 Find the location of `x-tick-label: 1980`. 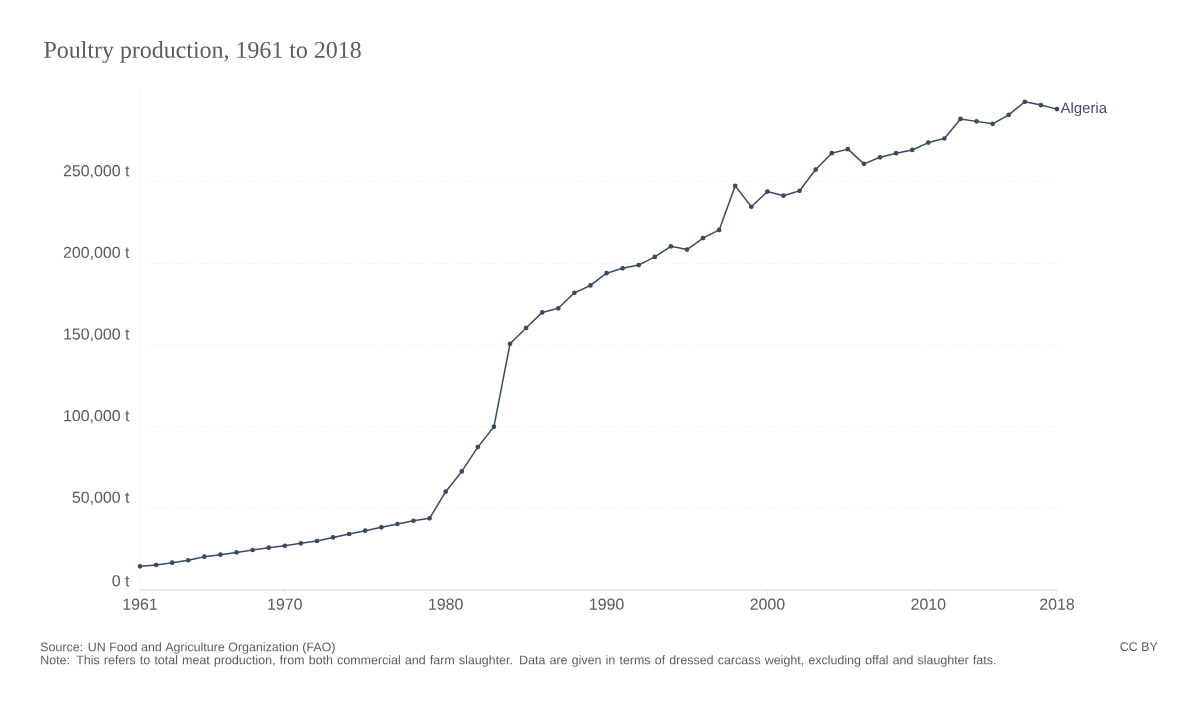

x-tick-label: 1980 is located at coordinates (446, 604).